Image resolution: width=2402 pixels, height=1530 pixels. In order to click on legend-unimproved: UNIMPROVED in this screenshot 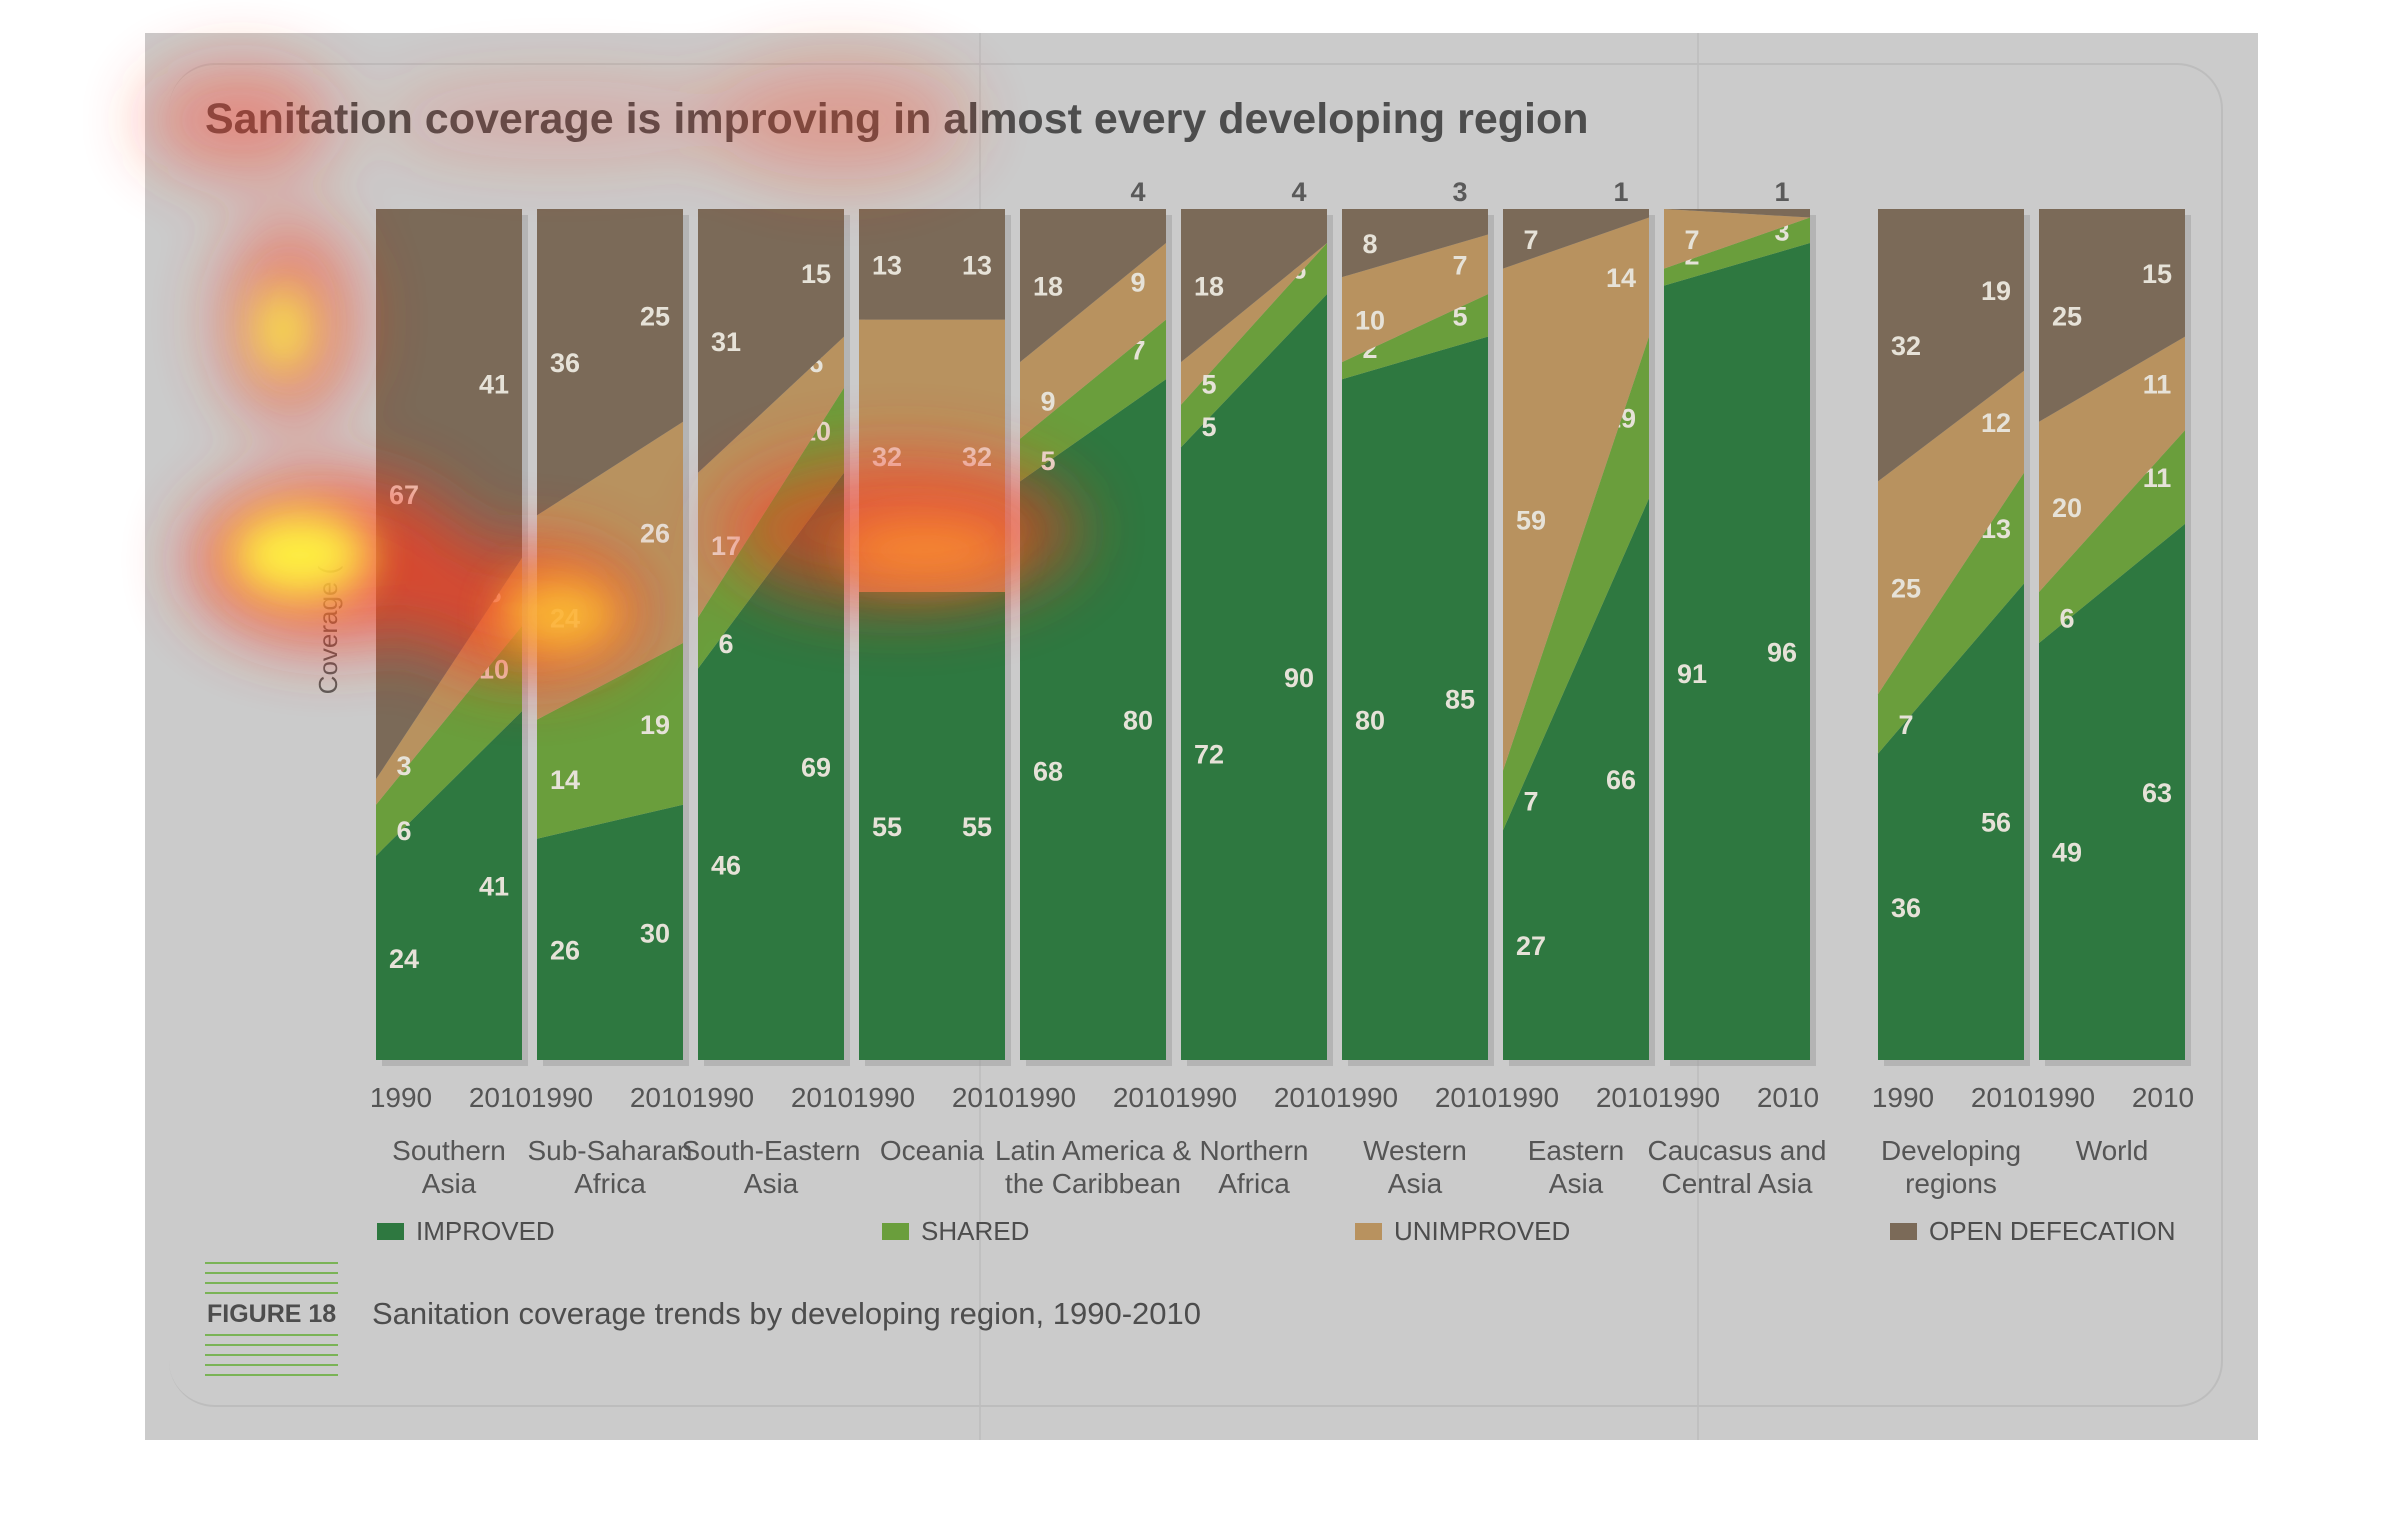, I will do `click(1462, 1231)`.